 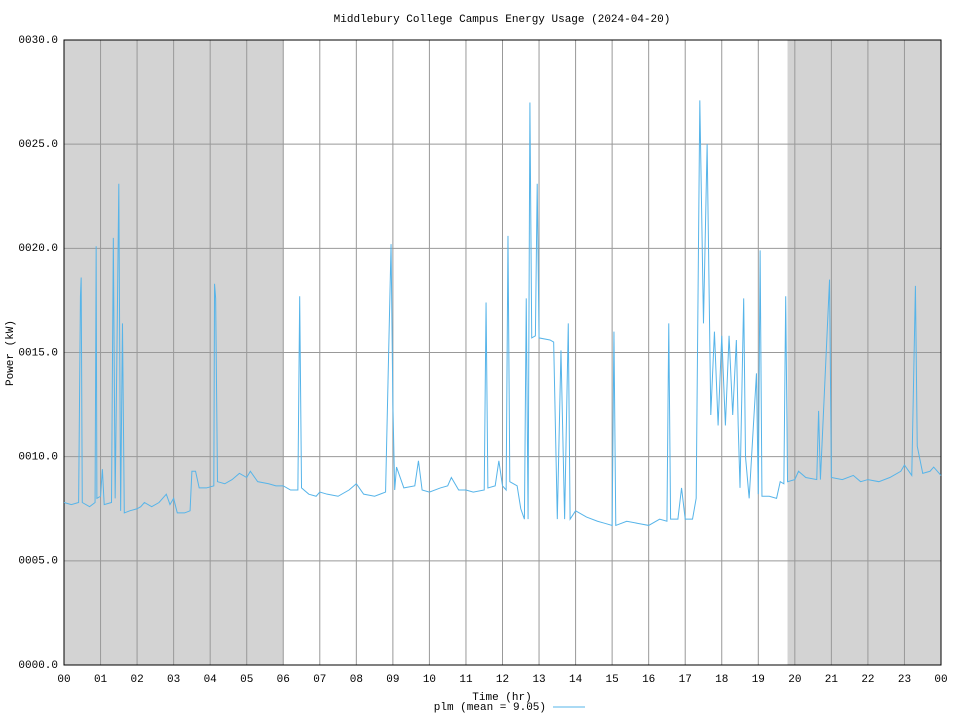 What do you see at coordinates (612, 680) in the screenshot?
I see `x-tick-label: 15` at bounding box center [612, 680].